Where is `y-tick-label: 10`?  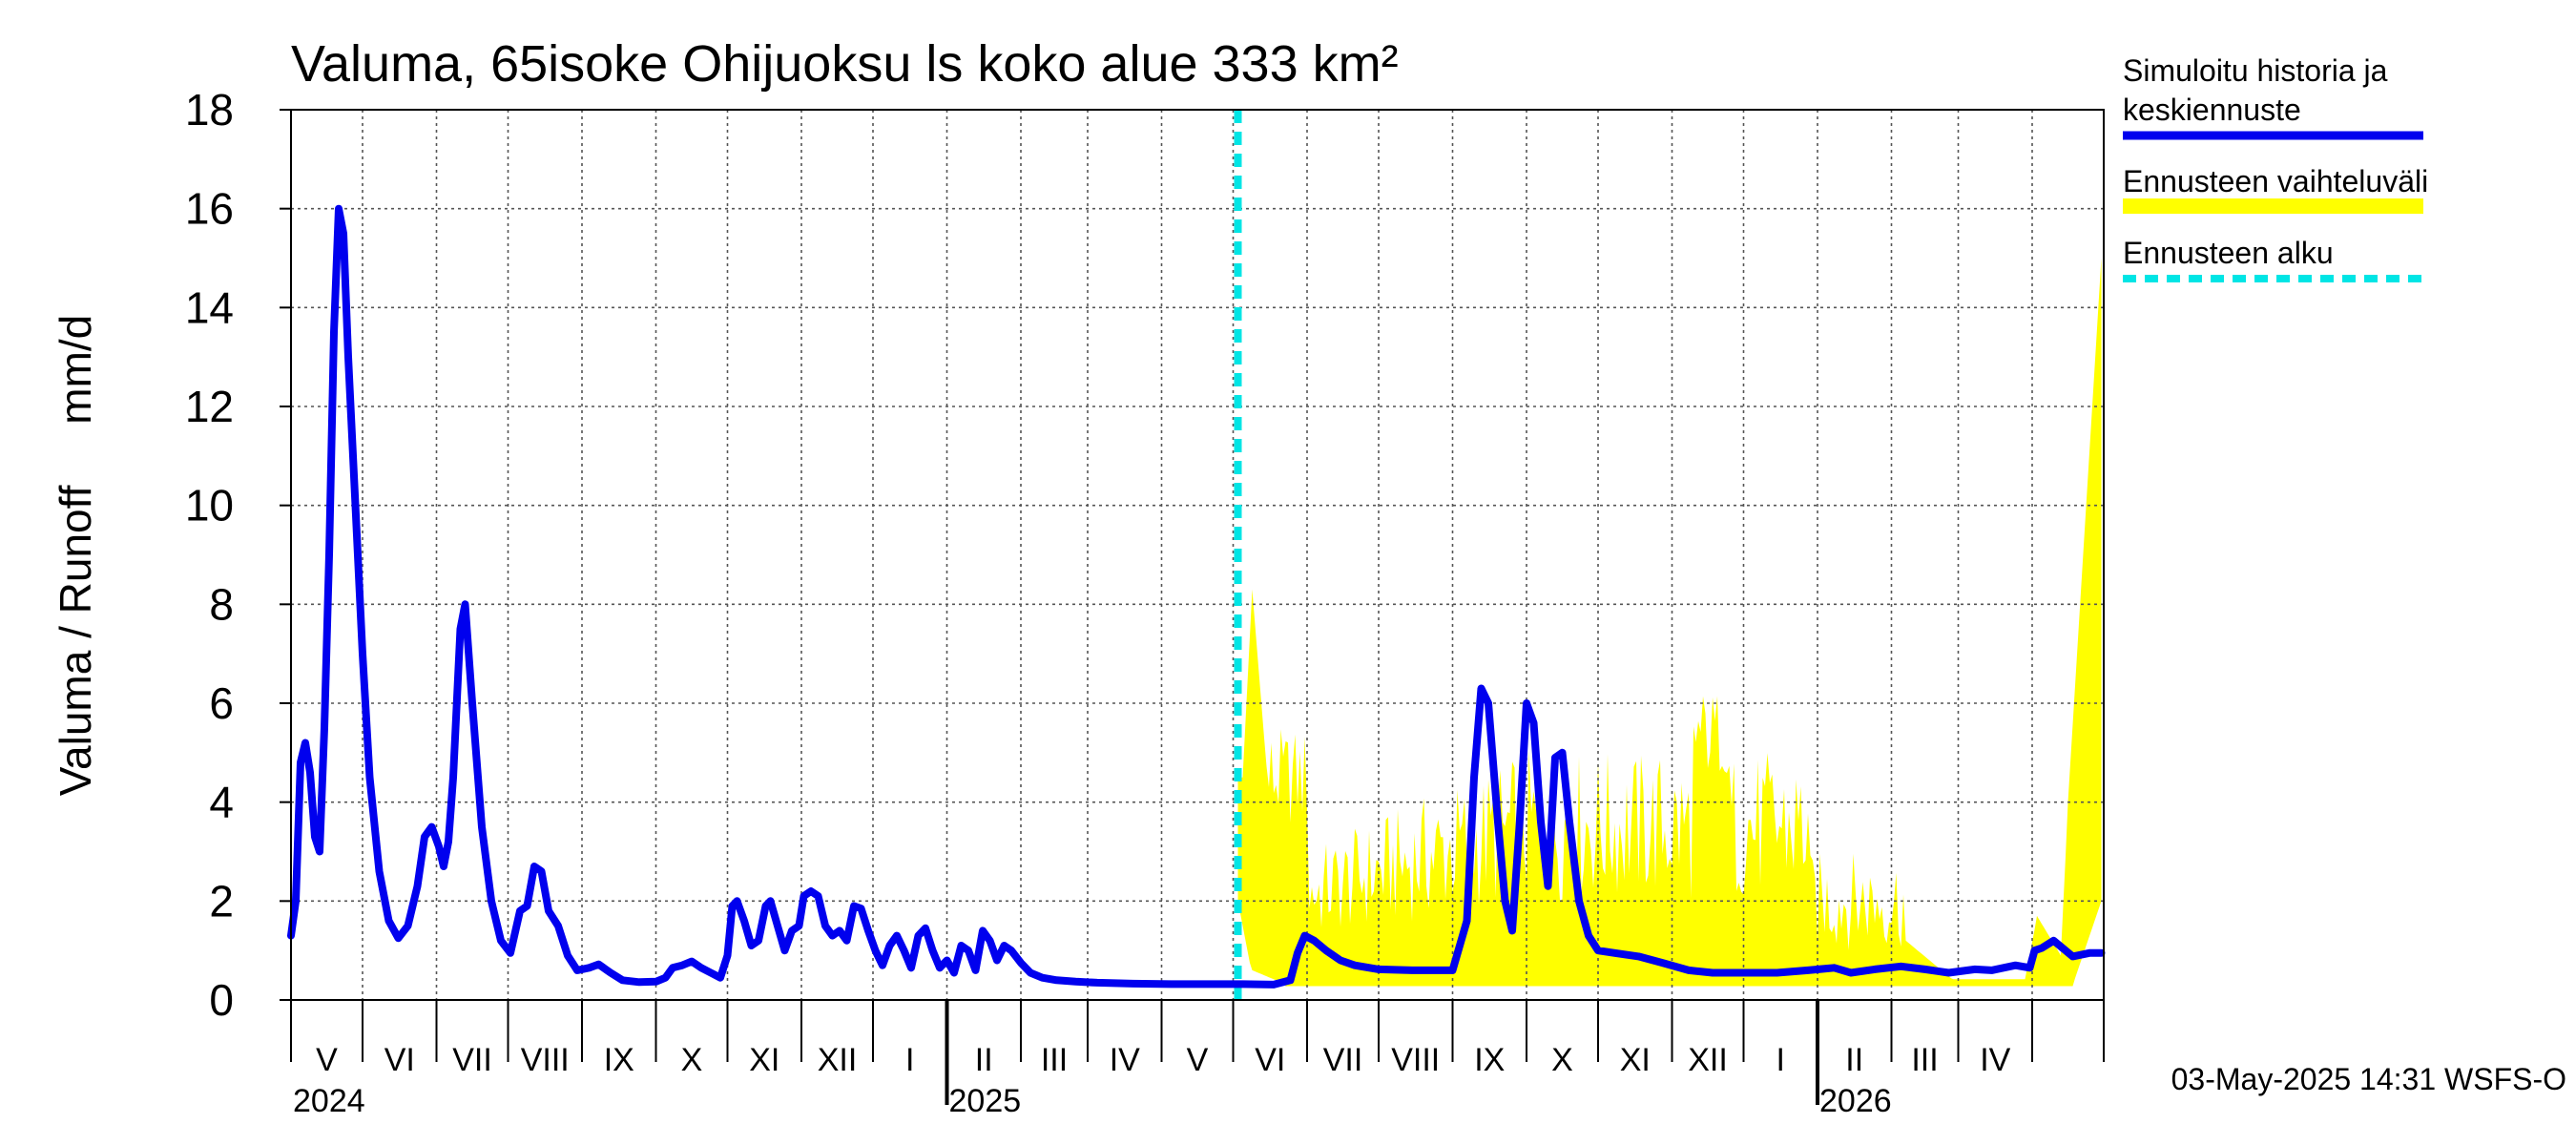 y-tick-label: 10 is located at coordinates (209, 506).